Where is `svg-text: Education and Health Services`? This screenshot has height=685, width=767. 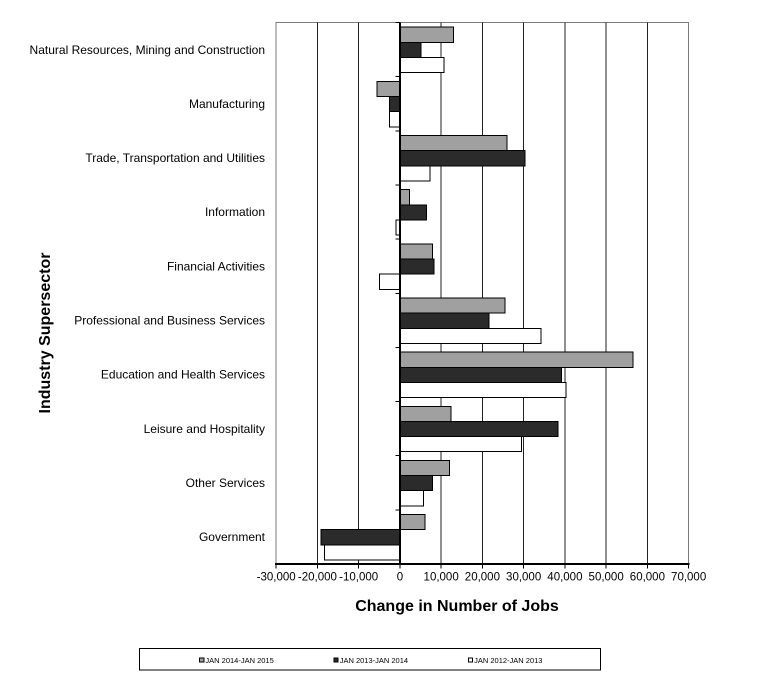 svg-text: Education and Health Services is located at coordinates (183, 375).